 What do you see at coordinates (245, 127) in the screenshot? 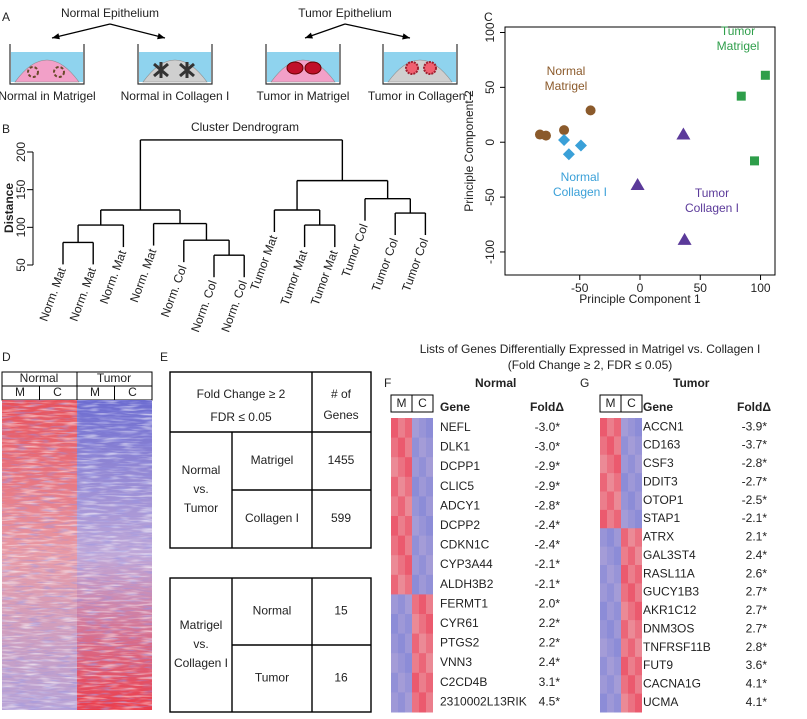
I see `chart-title: Cluster Dendrogram` at bounding box center [245, 127].